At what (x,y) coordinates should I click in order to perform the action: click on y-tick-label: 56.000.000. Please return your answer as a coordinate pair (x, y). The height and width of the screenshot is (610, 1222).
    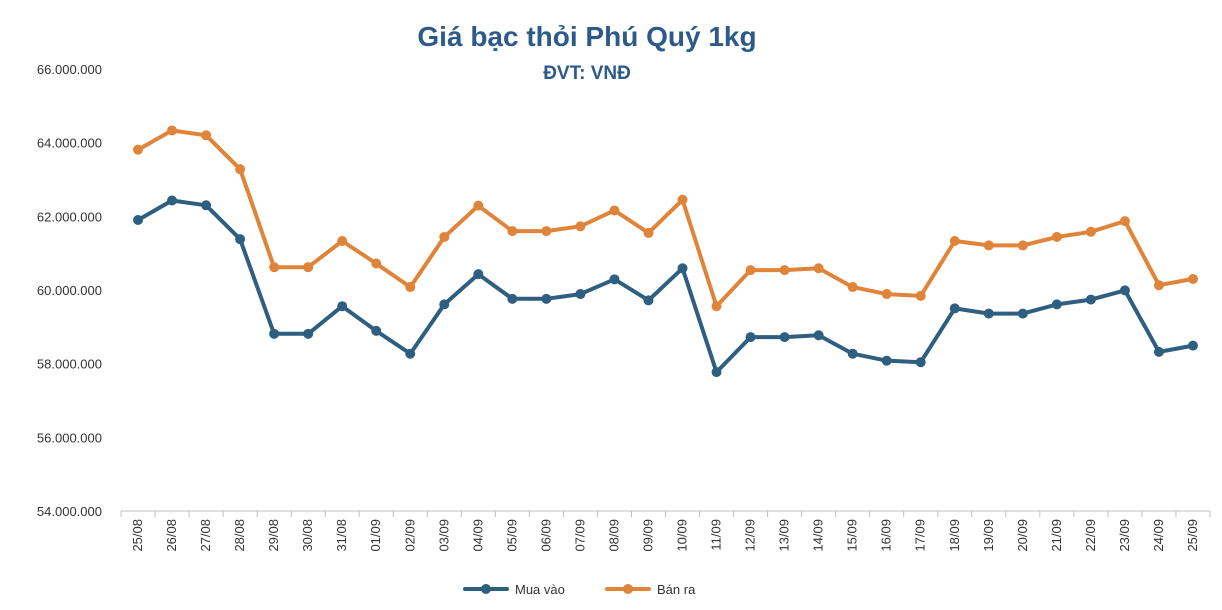
    Looking at the image, I should click on (69, 437).